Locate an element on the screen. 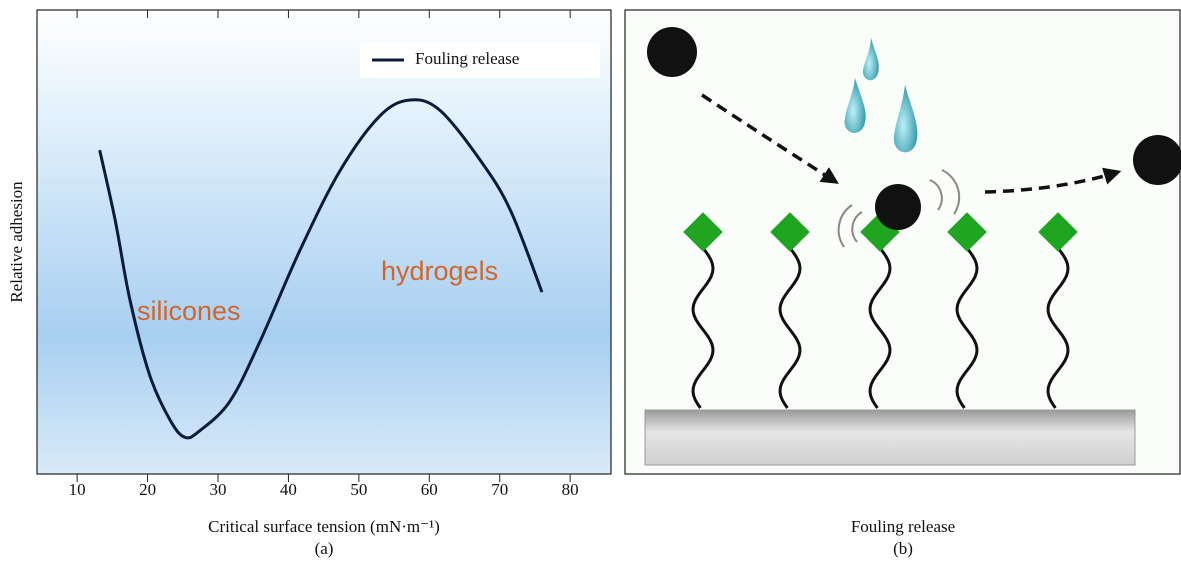 Image resolution: width=1181 pixels, height=563 pixels. arrow is located at coordinates (770, 138).